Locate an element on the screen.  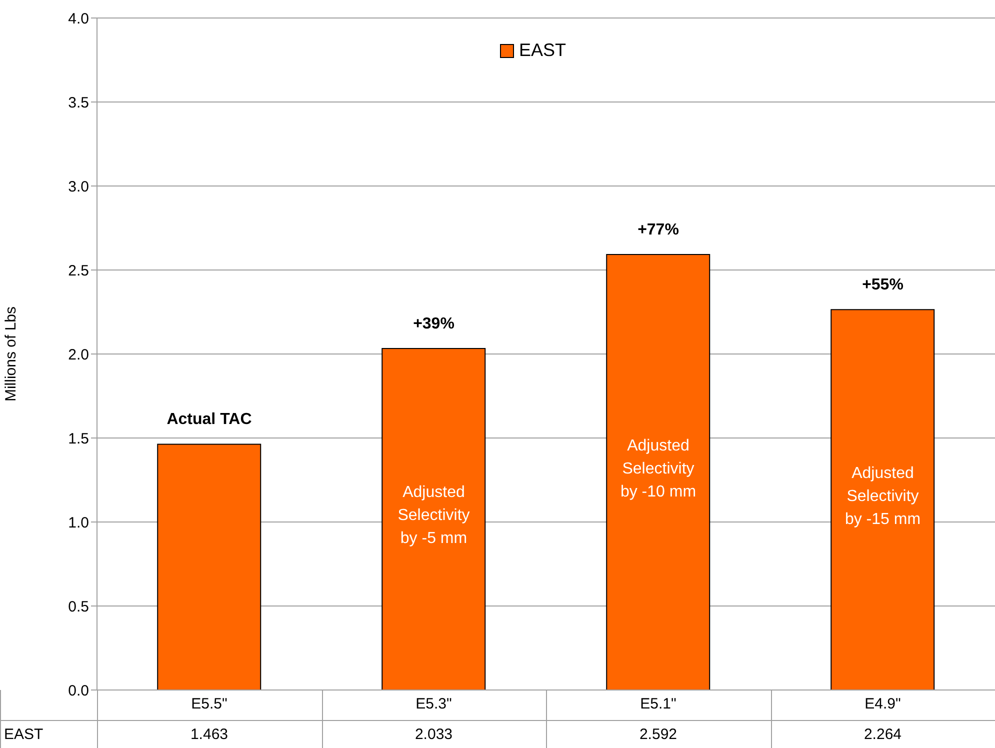
annotation: +77% is located at coordinates (658, 230).